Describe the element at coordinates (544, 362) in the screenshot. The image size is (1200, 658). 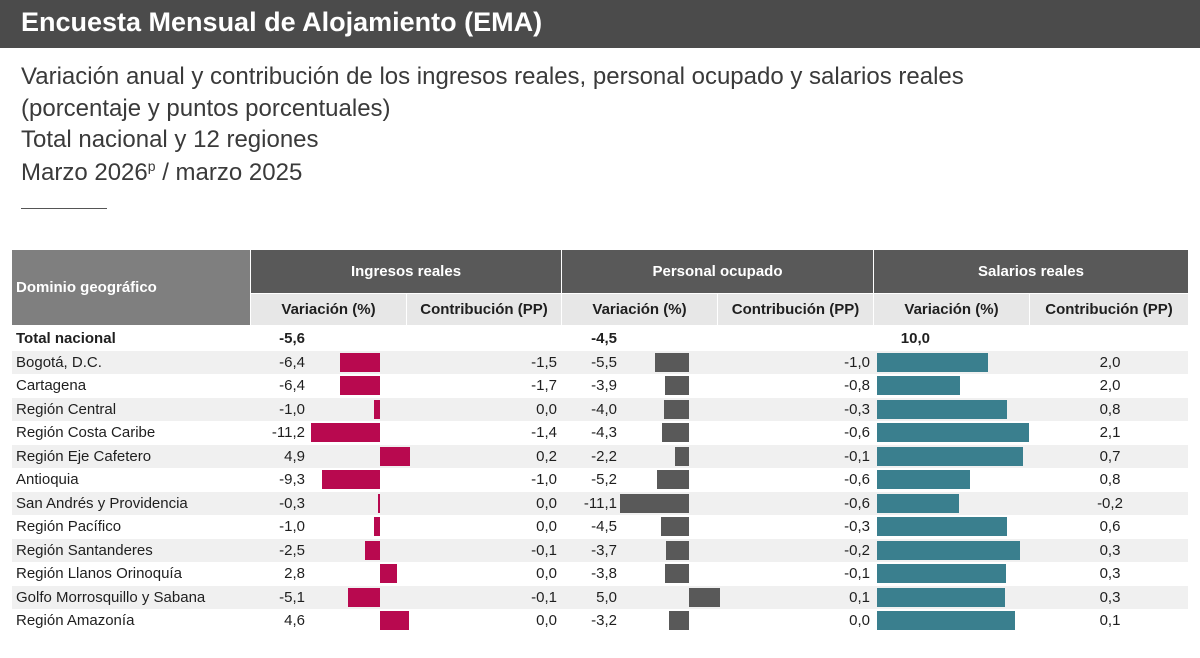
I see `ing-contribucion-value: -1,5` at that location.